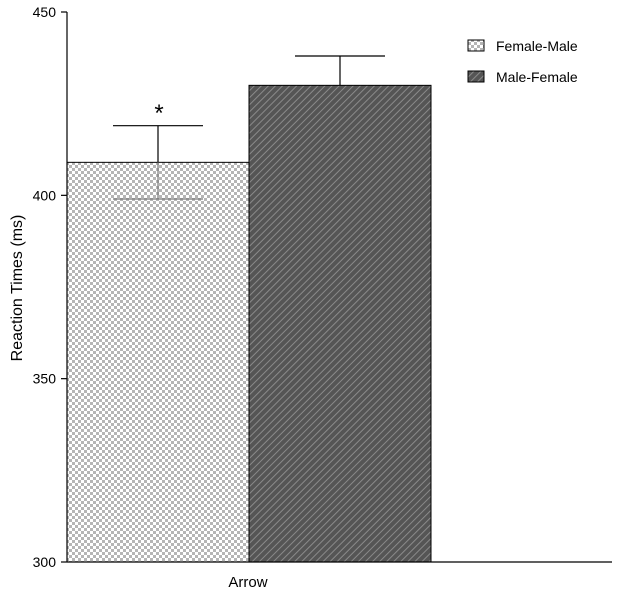 This screenshot has width=624, height=596. Describe the element at coordinates (537, 77) in the screenshot. I see `legend-label-male-female: Male-Female` at that location.